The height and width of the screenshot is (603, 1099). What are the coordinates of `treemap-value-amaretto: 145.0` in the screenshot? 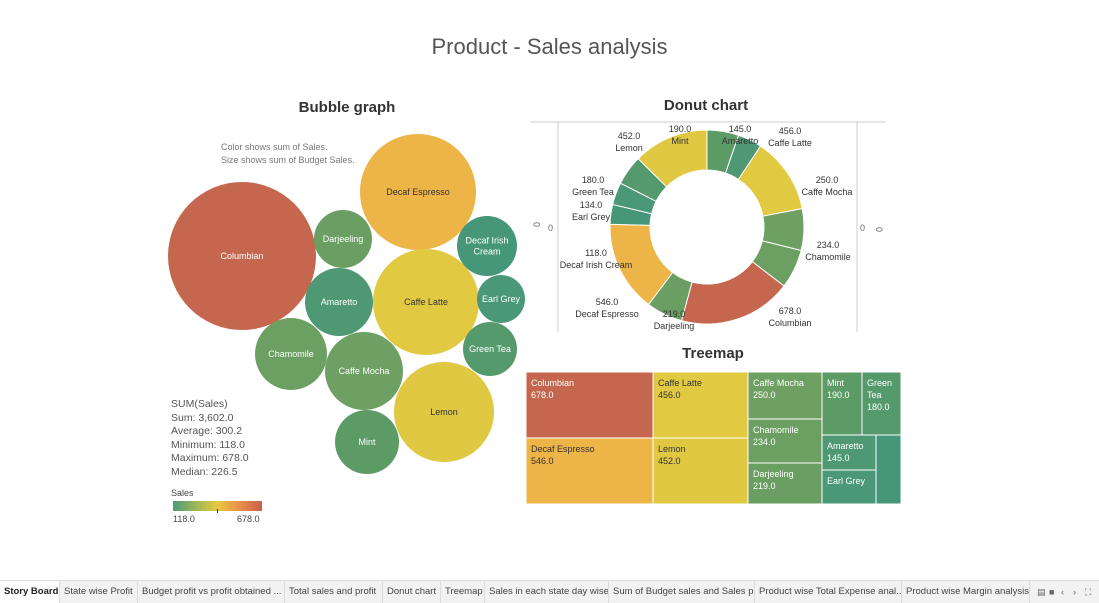 It's located at (838, 458).